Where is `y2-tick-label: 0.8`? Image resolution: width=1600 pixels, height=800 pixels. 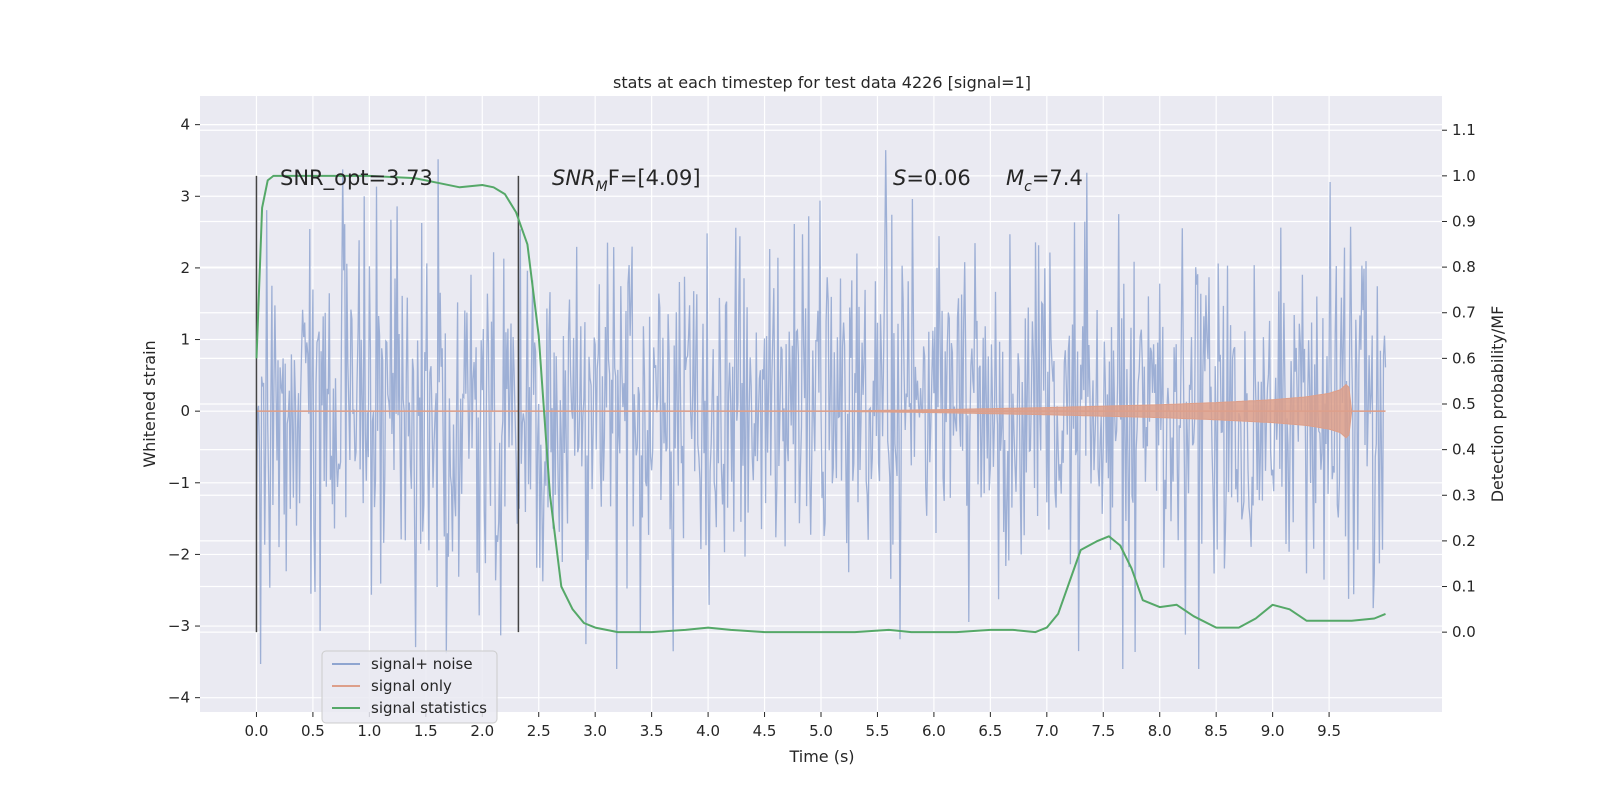 y2-tick-label: 0.8 is located at coordinates (1464, 267).